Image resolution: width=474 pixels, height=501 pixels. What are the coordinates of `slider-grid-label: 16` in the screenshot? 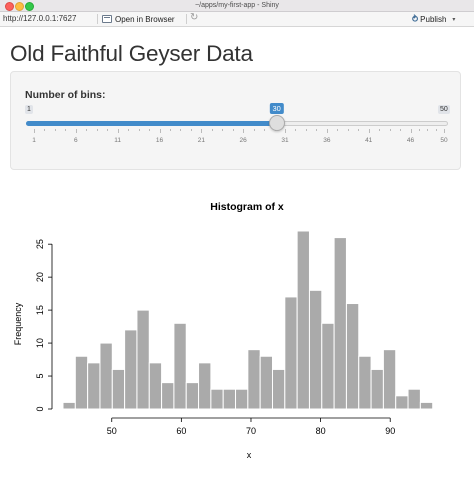 It's located at (159, 140).